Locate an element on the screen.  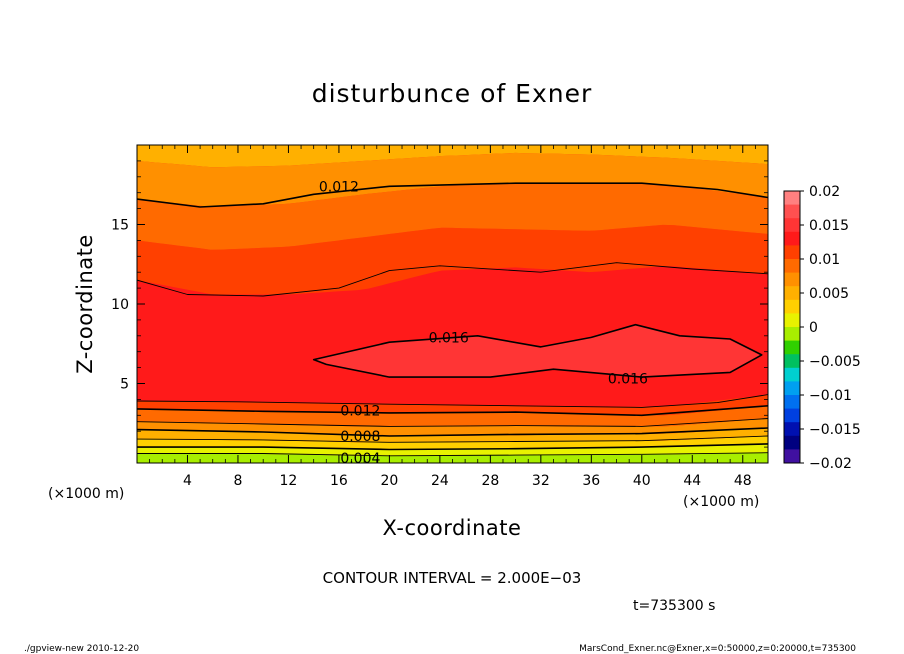
contour-band-max is located at coordinates (537, 351).